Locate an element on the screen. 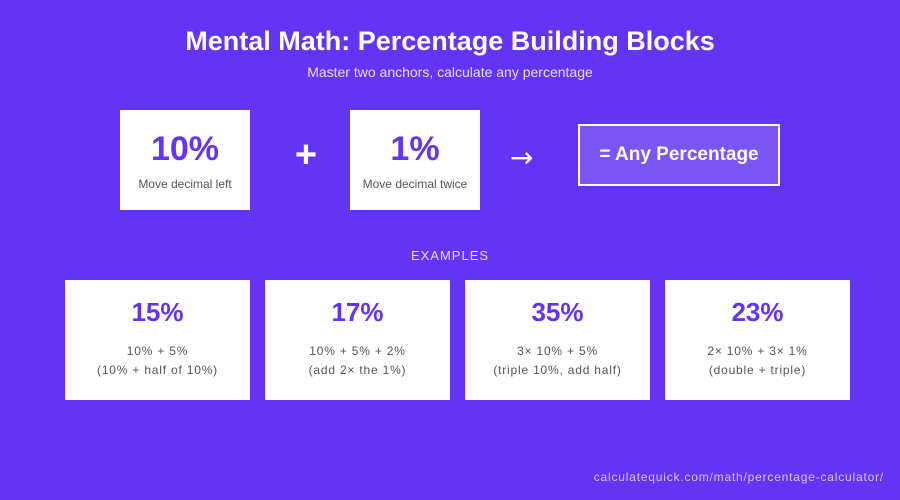 The width and height of the screenshot is (900, 500). example-formula: 10% + 5% + 2% is located at coordinates (357, 351).